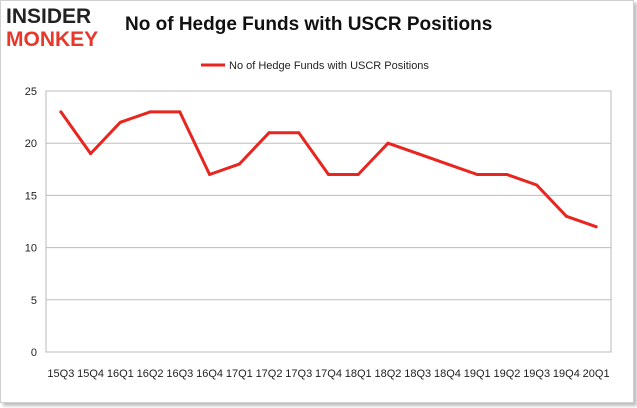 The height and width of the screenshot is (408, 637). I want to click on x-tick-label: 16Q3, so click(179, 374).